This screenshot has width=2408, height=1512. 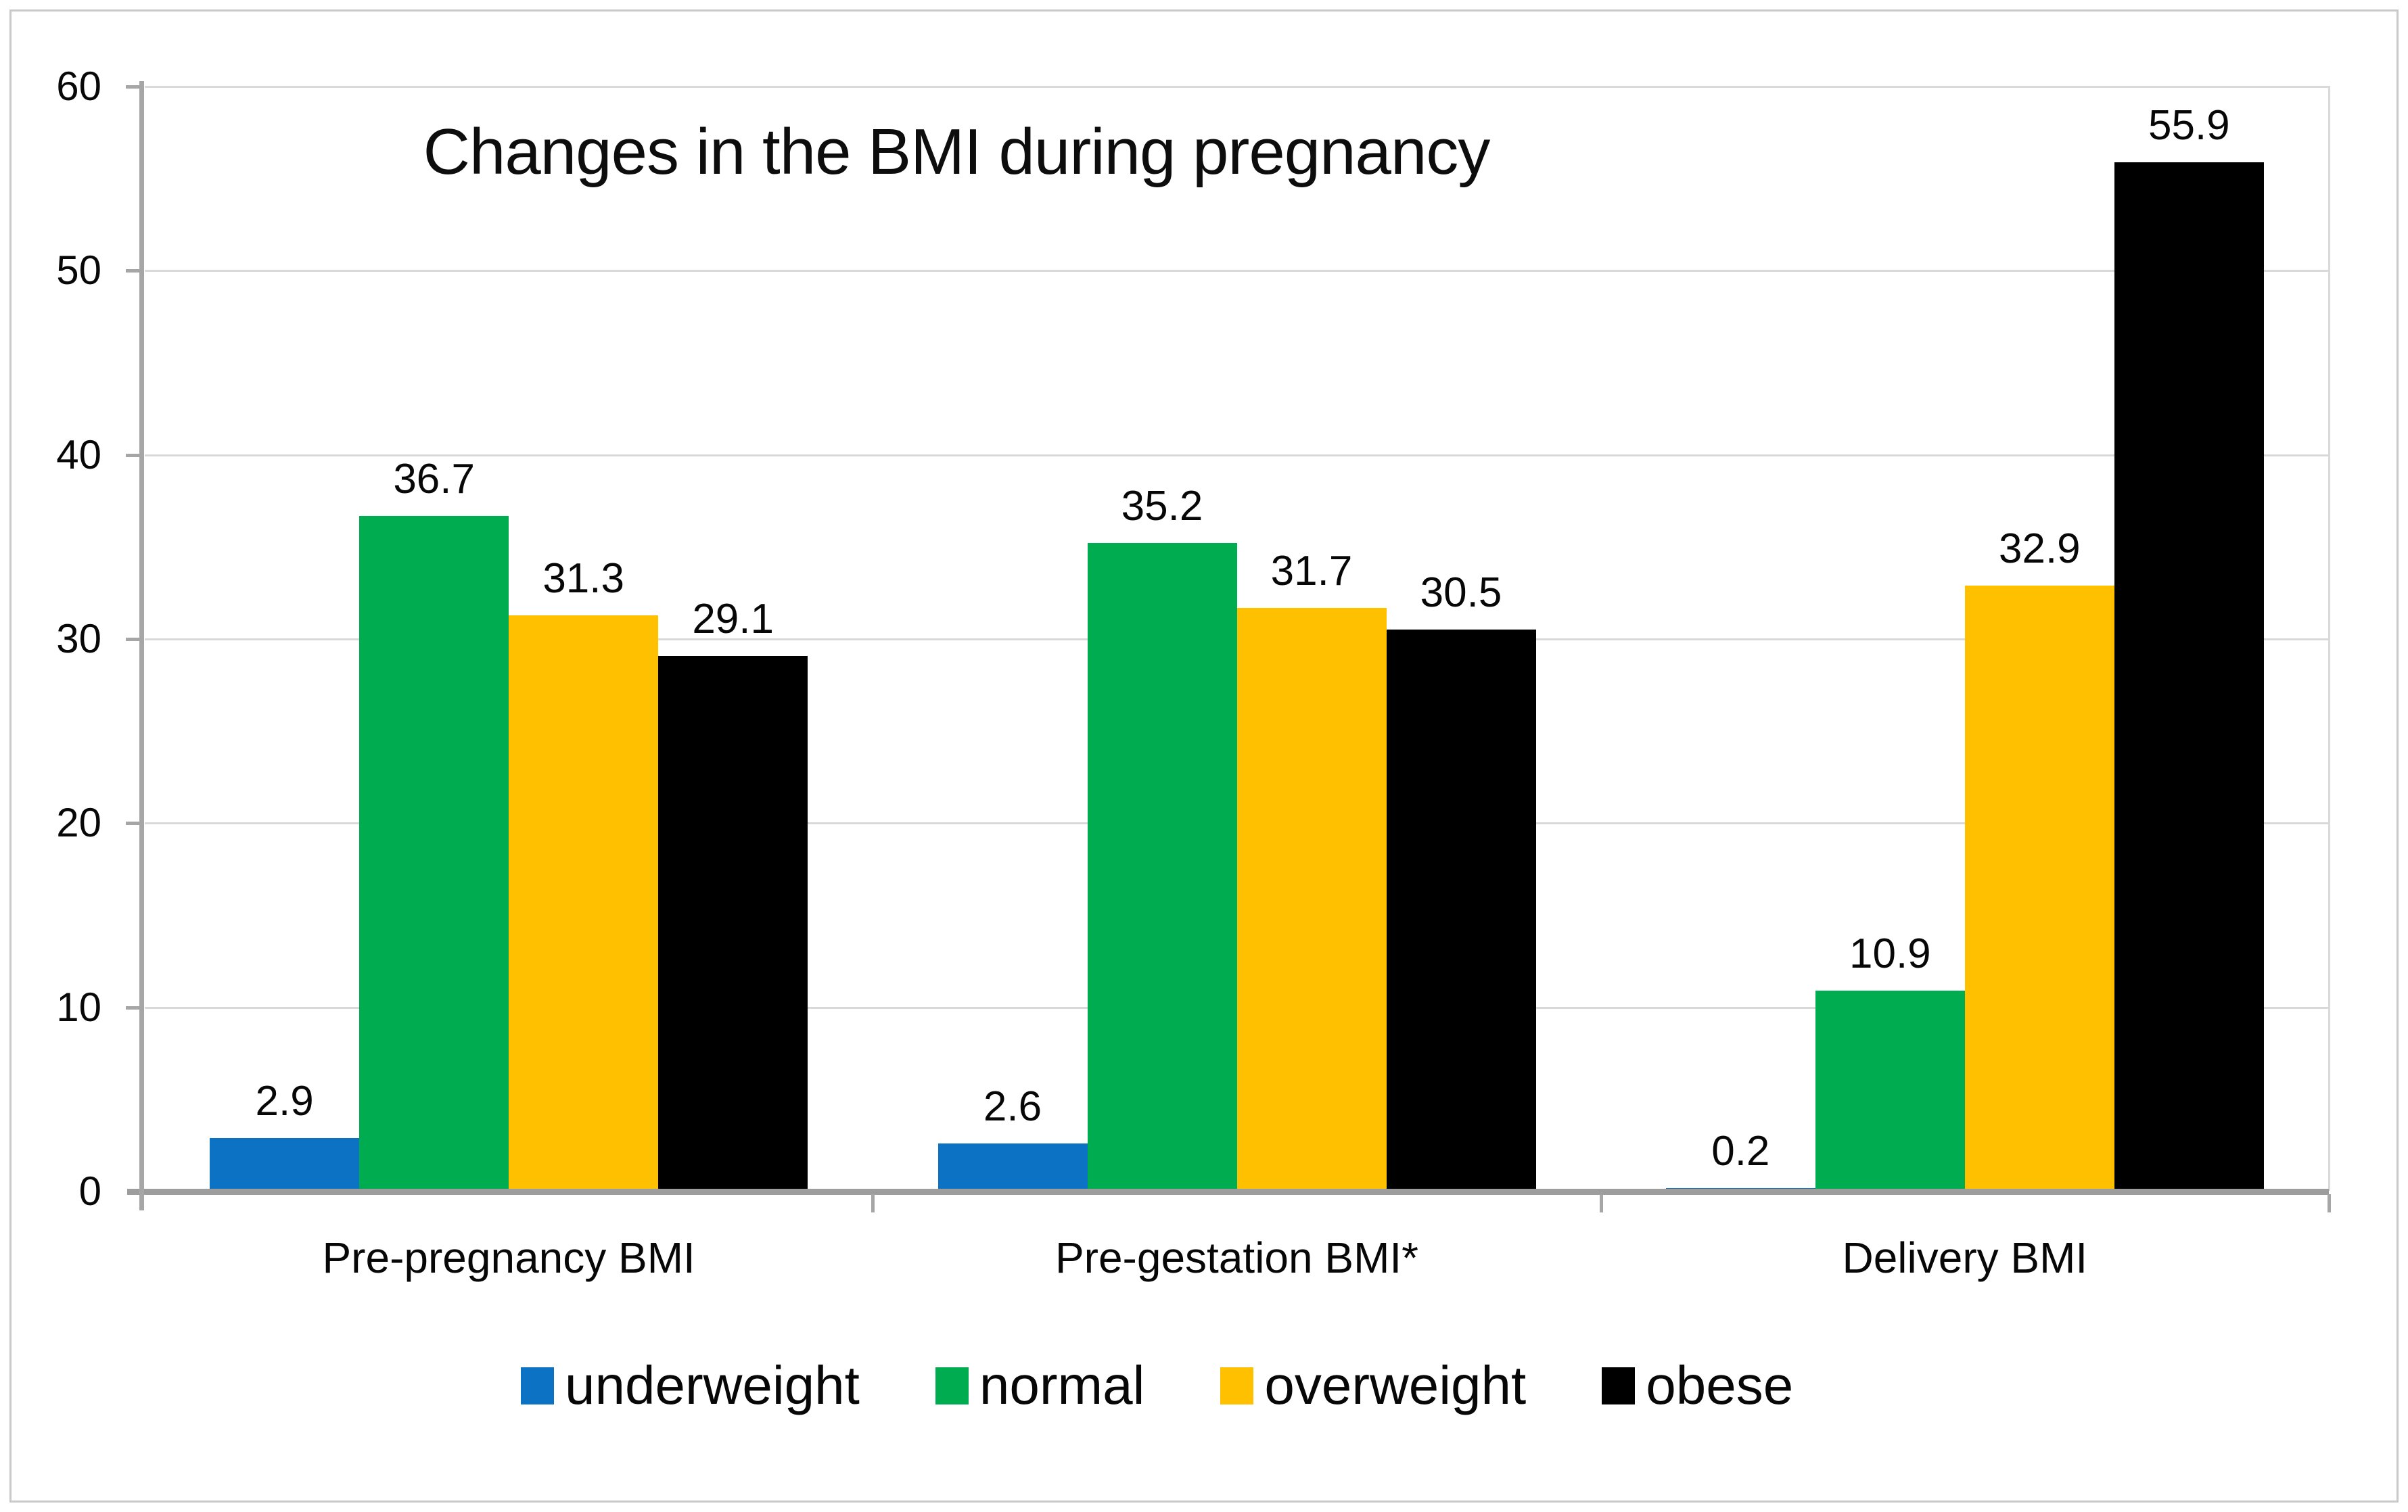 What do you see at coordinates (733, 618) in the screenshot?
I see `bar-value-label: 29.1` at bounding box center [733, 618].